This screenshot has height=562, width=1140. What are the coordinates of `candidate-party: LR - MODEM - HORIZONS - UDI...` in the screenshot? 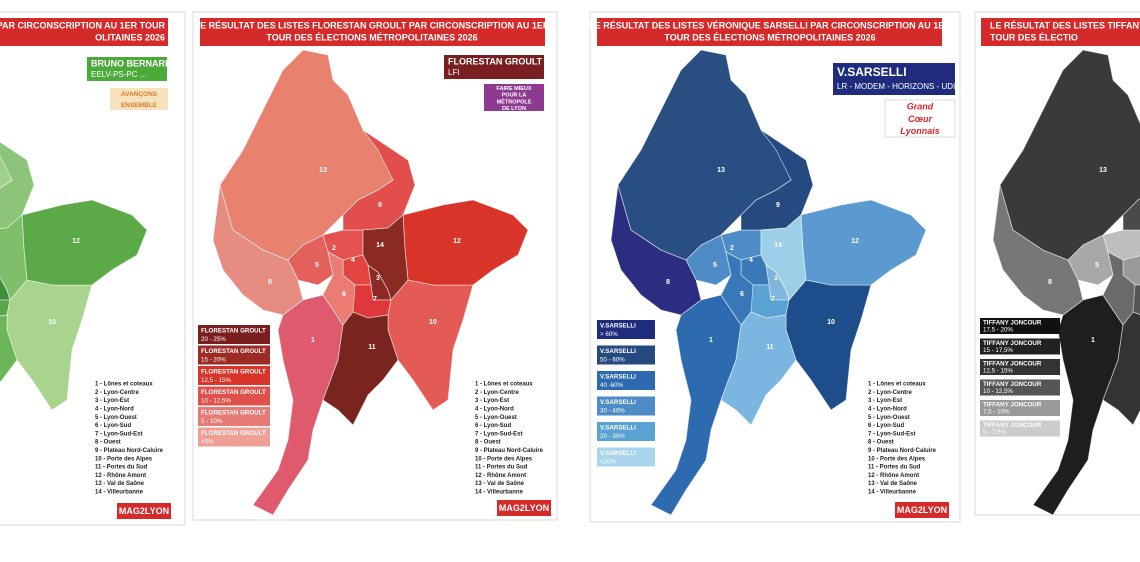 It's located at (899, 86).